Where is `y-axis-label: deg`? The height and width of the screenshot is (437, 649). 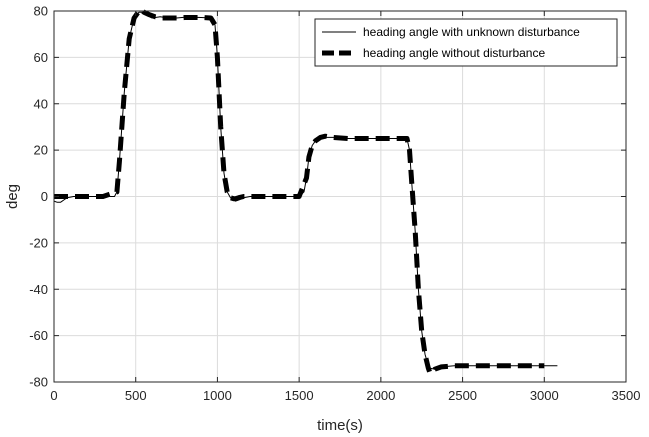
y-axis-label: deg is located at coordinates (12, 196).